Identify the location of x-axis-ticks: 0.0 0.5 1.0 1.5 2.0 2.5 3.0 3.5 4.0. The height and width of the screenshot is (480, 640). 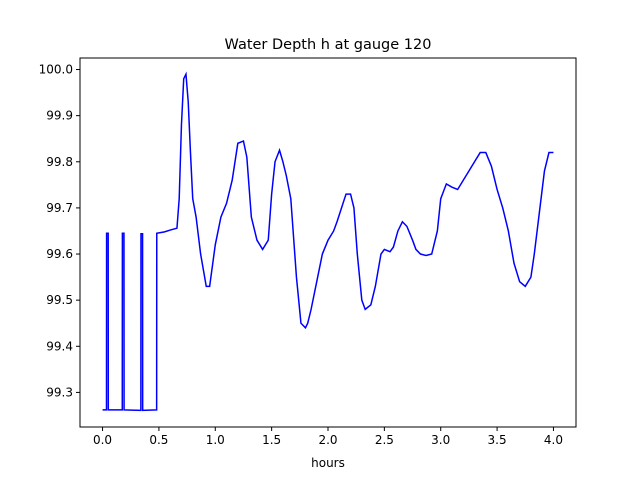
(328, 437).